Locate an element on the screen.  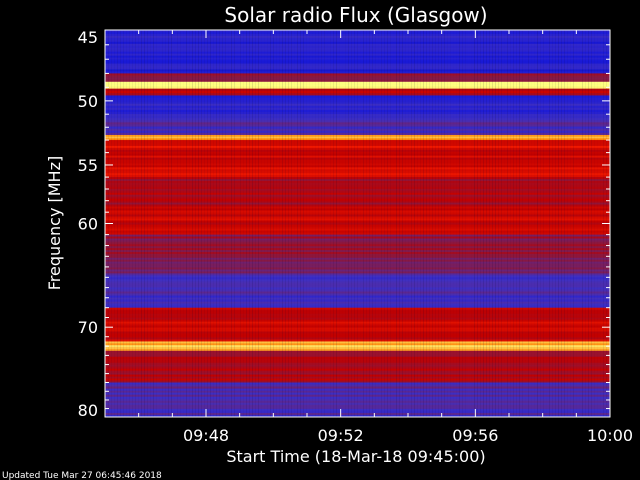
x-tick-label: 09:48 is located at coordinates (206, 435).